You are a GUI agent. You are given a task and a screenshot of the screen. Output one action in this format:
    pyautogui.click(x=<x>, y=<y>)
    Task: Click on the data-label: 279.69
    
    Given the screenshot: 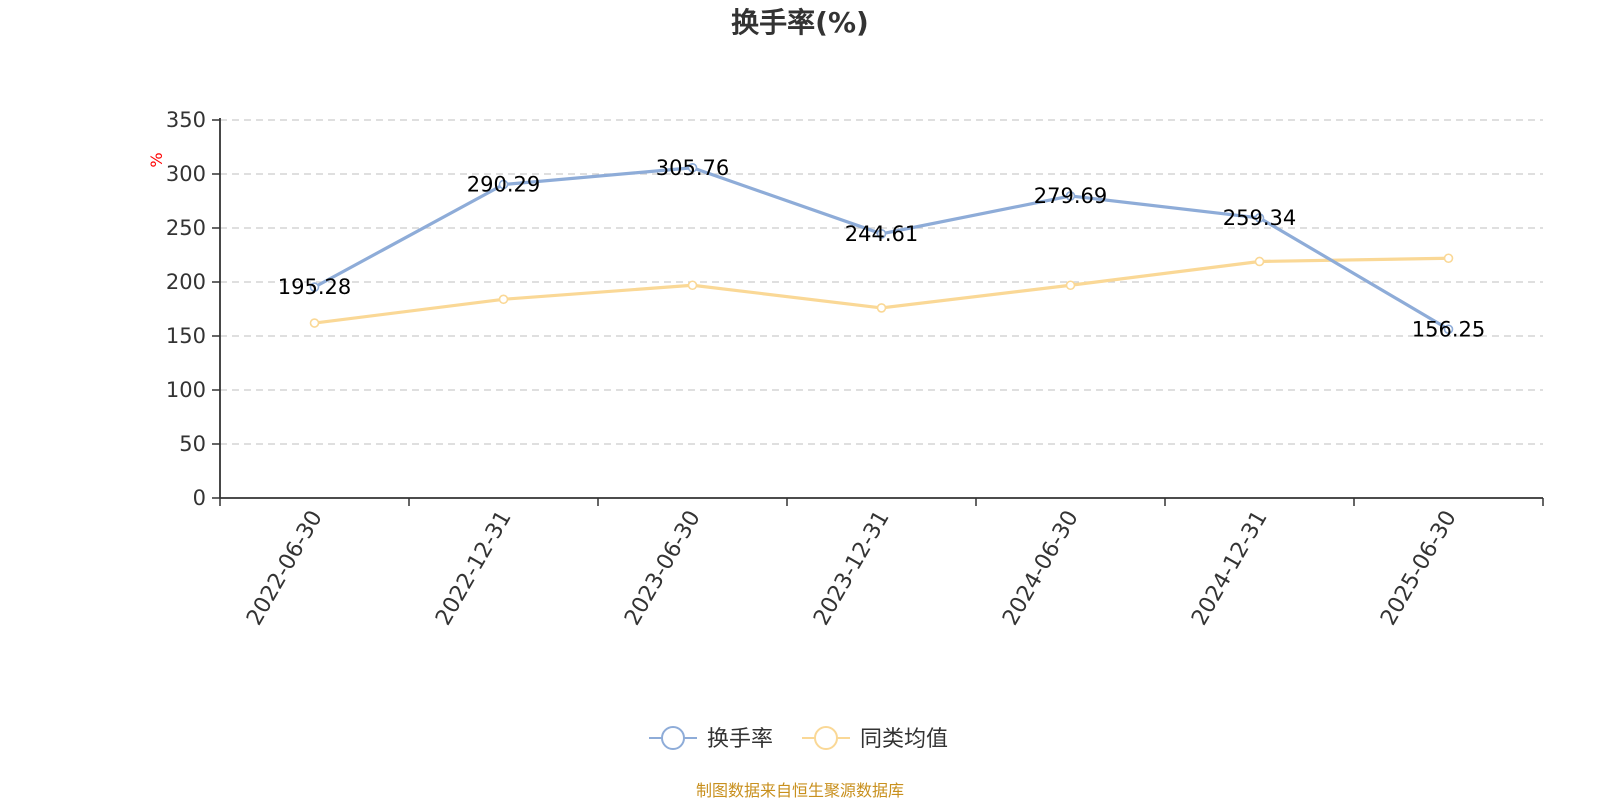 What is the action you would take?
    pyautogui.click(x=1070, y=196)
    